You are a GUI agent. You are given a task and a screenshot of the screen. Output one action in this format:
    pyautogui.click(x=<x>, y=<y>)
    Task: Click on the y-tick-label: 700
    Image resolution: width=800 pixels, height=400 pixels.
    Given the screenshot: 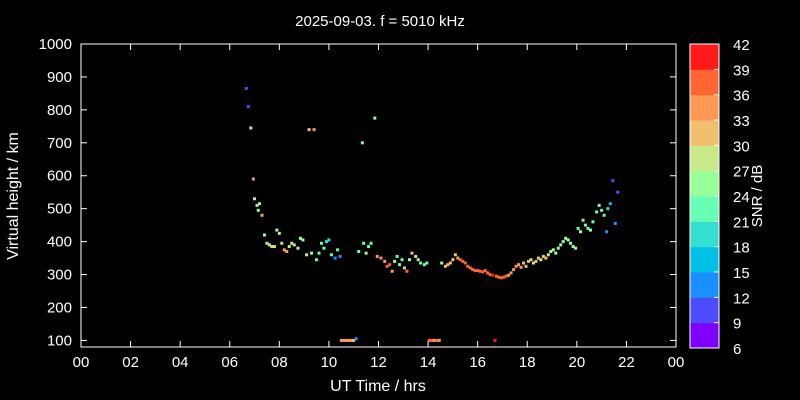 What is the action you would take?
    pyautogui.click(x=59, y=143)
    